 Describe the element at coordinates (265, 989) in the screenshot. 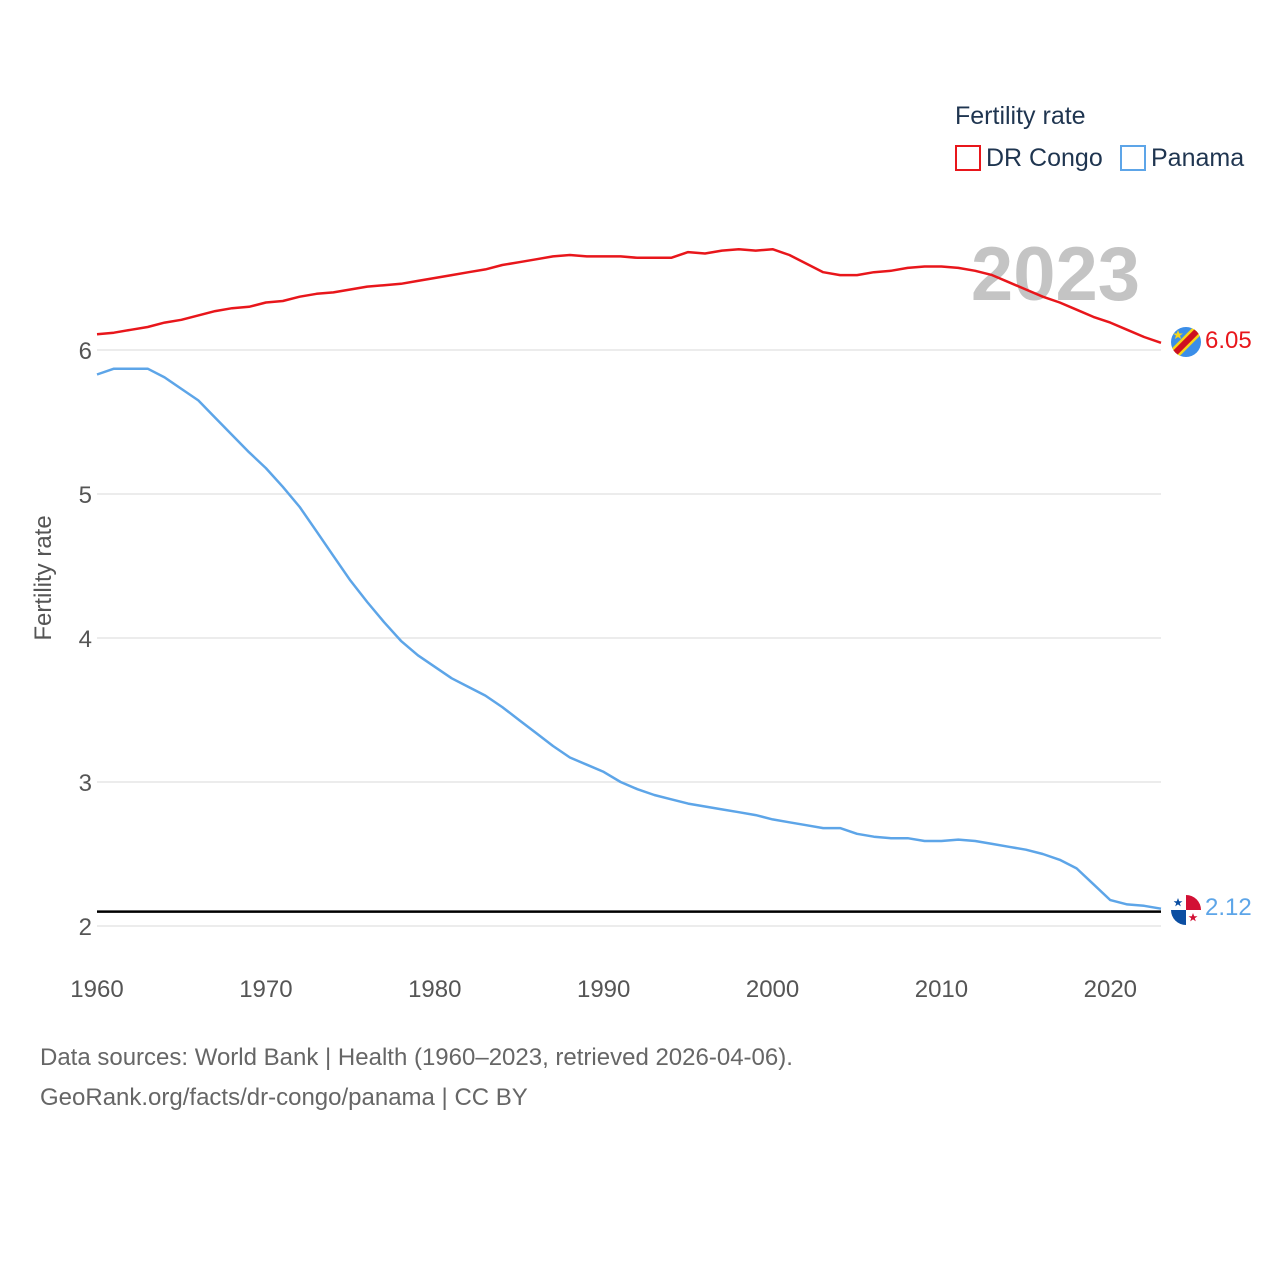

I see `x-tick-label: 1970` at that location.